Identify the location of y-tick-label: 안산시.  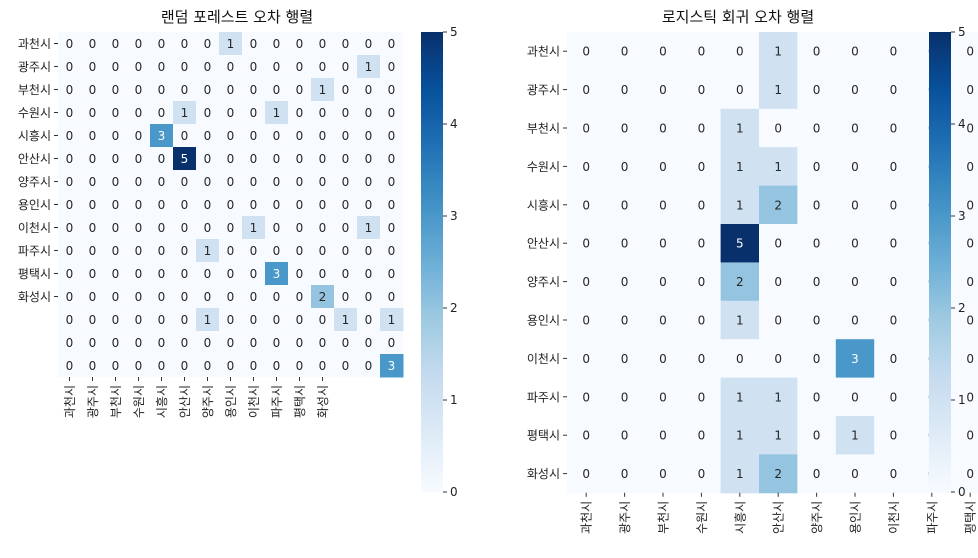
(34, 159).